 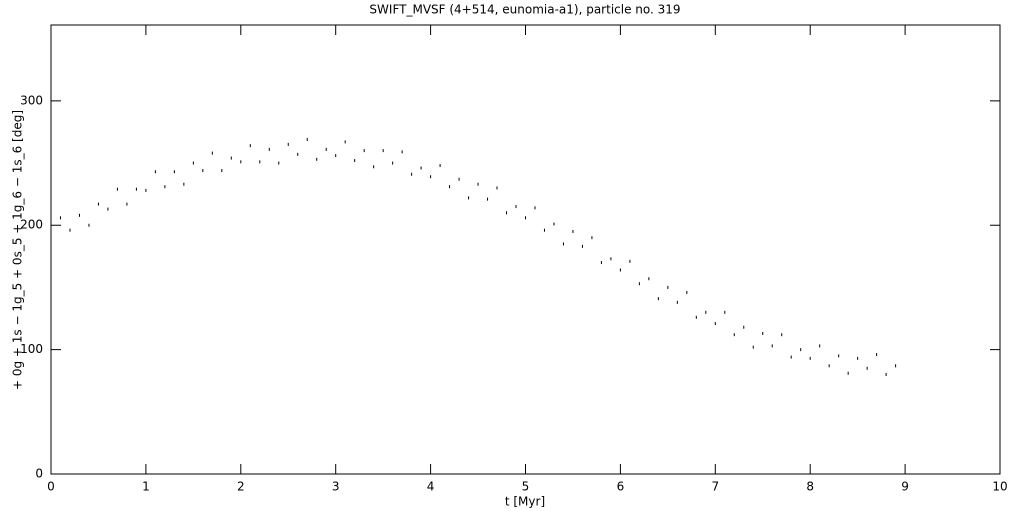 I want to click on x-tick-label: 3, so click(x=336, y=487).